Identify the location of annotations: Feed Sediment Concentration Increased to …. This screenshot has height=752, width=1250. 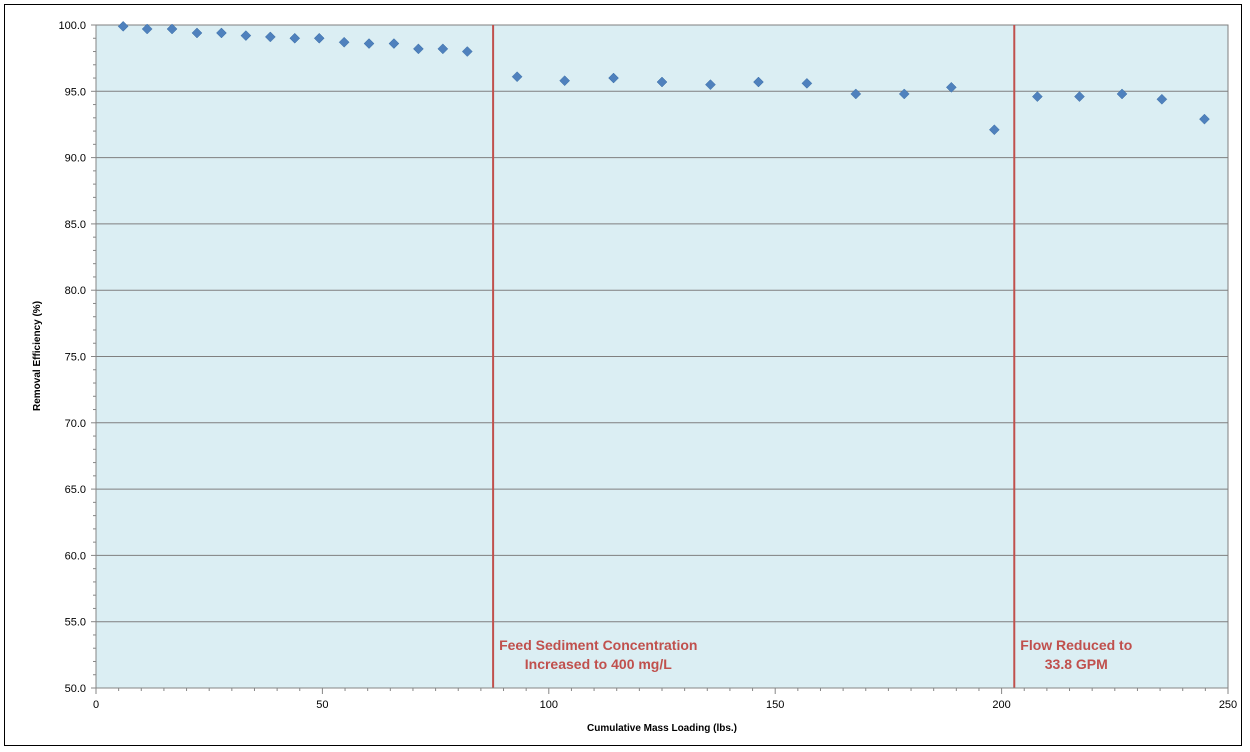
(815, 654).